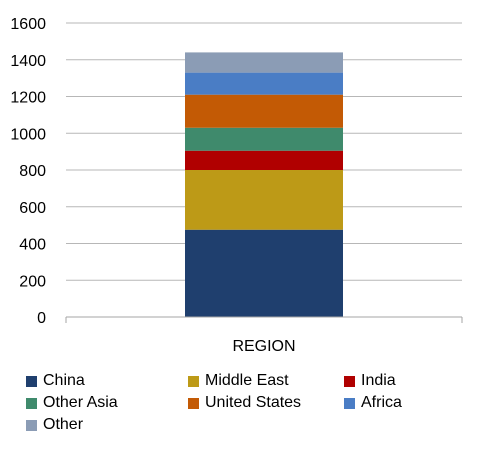 The height and width of the screenshot is (450, 482). I want to click on legend-label: Other, so click(63, 424).